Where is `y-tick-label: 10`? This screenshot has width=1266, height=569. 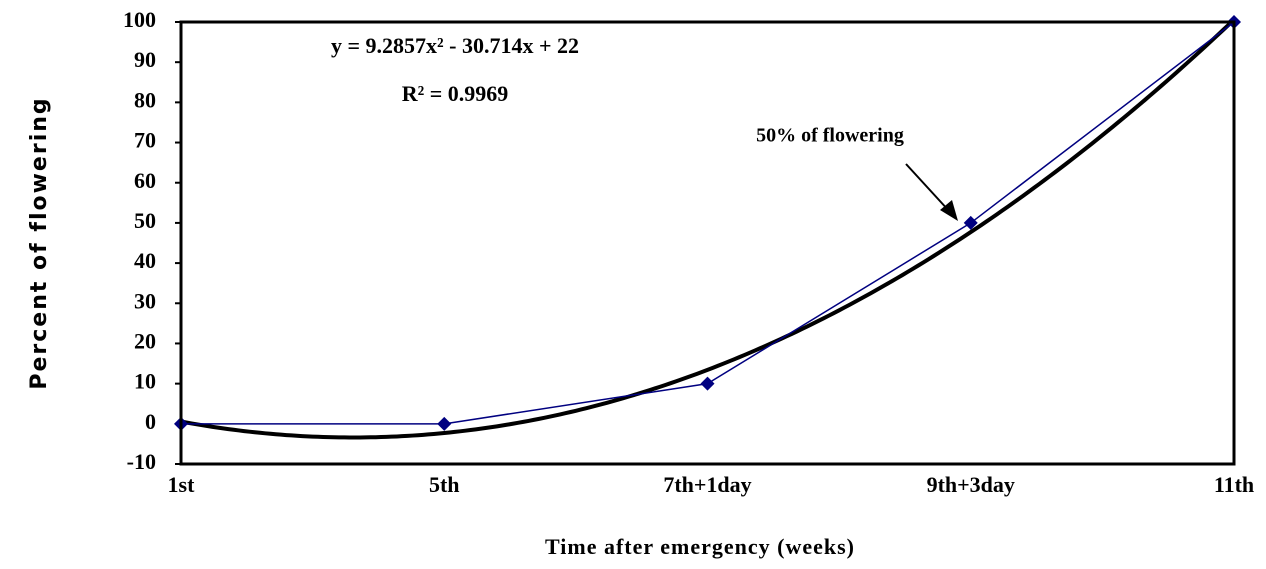 y-tick-label: 10 is located at coordinates (145, 381).